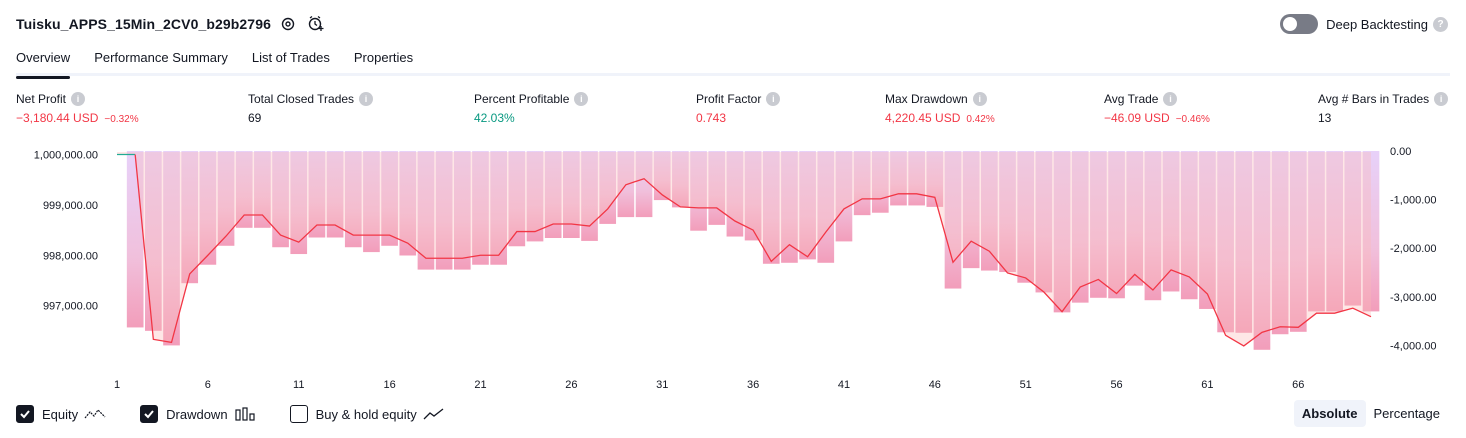 The height and width of the screenshot is (438, 1466). What do you see at coordinates (290, 57) in the screenshot?
I see `tab-list-of-trades: List of Trades` at bounding box center [290, 57].